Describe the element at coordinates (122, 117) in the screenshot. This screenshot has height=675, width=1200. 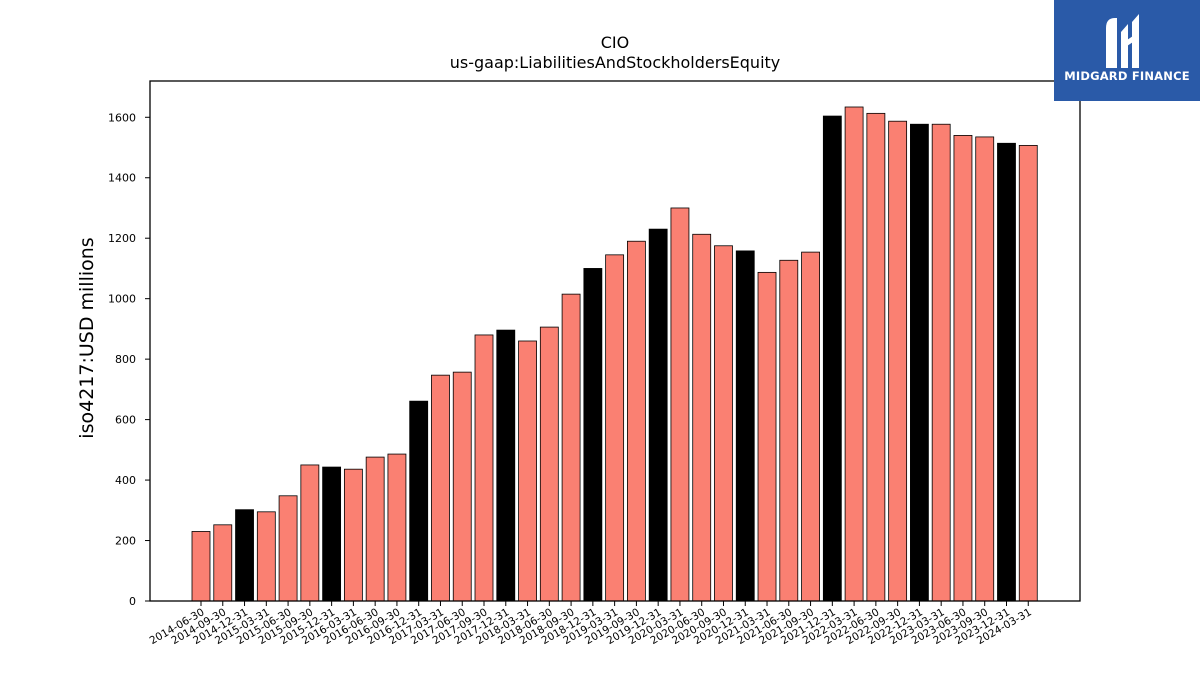
I see `y-tick-label: 1600` at that location.